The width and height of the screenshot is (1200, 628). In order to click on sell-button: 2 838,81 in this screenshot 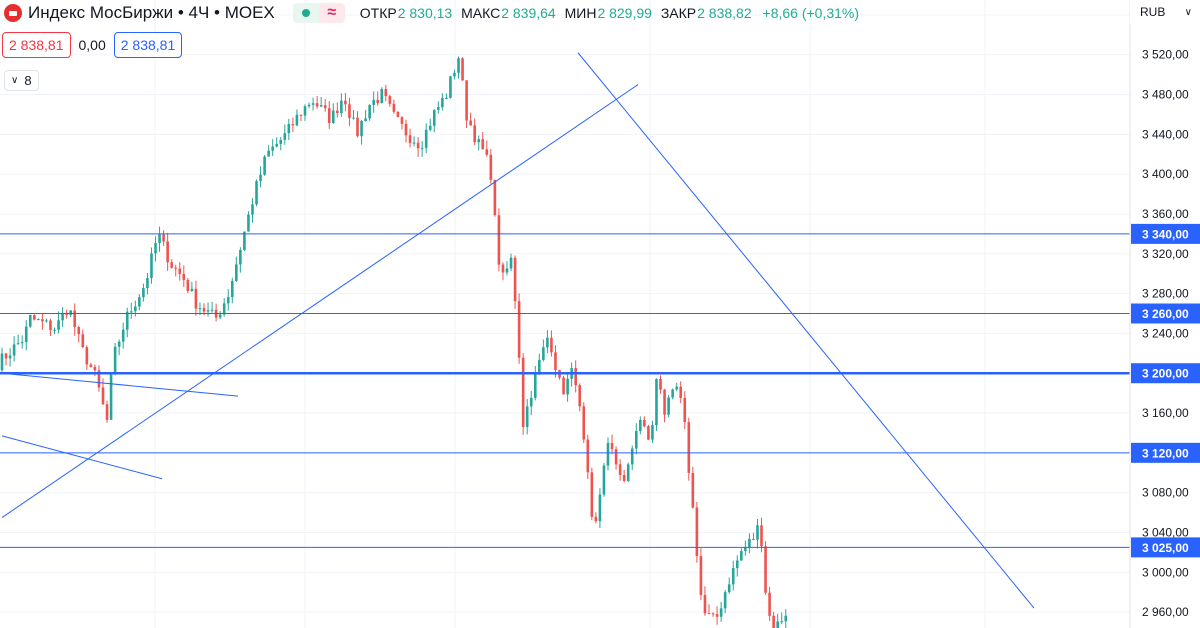, I will do `click(36, 45)`.